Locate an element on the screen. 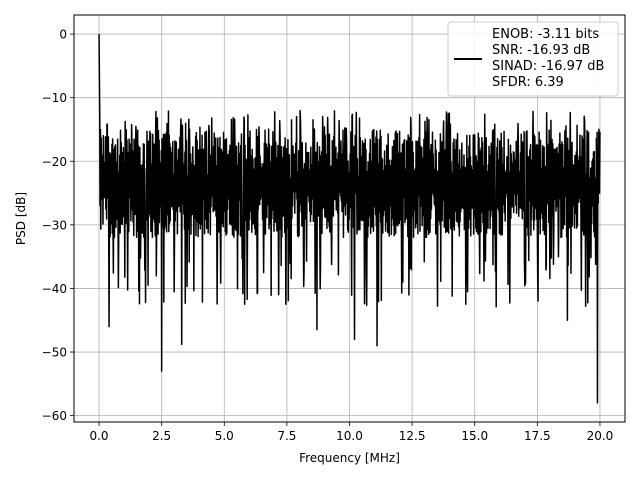 The width and height of the screenshot is (640, 480). x-axis-label: Frequency [MHz] is located at coordinates (349, 458).